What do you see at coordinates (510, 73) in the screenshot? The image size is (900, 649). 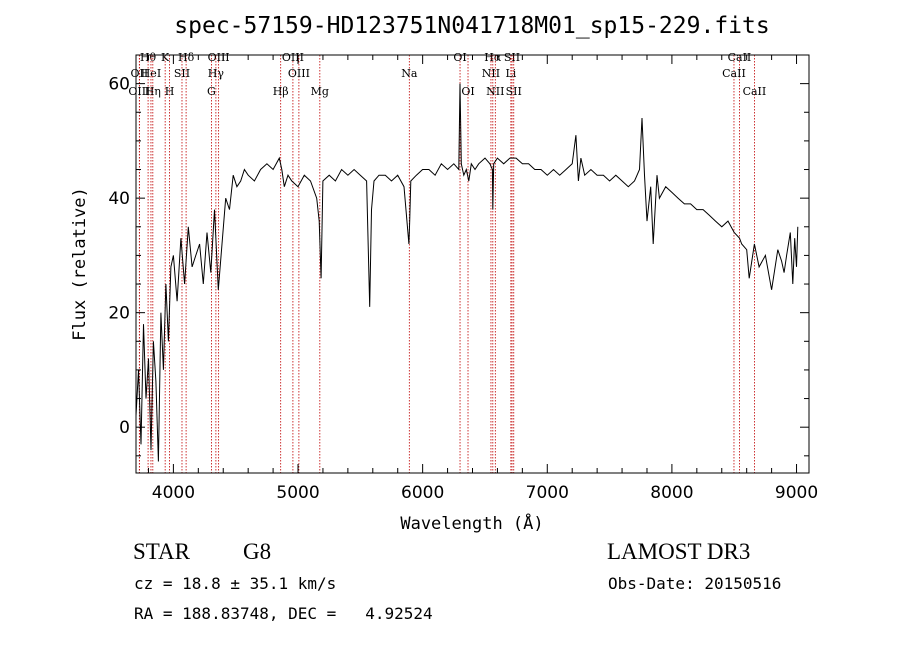 I see `marker-label-22: Li` at bounding box center [510, 73].